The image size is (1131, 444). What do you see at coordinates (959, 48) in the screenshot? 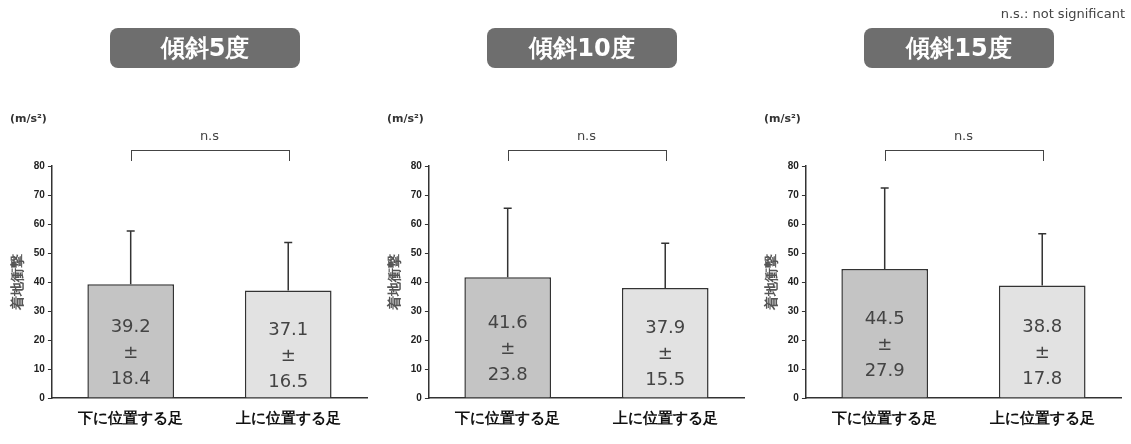
I see `chart-title: 傾斜15度` at bounding box center [959, 48].